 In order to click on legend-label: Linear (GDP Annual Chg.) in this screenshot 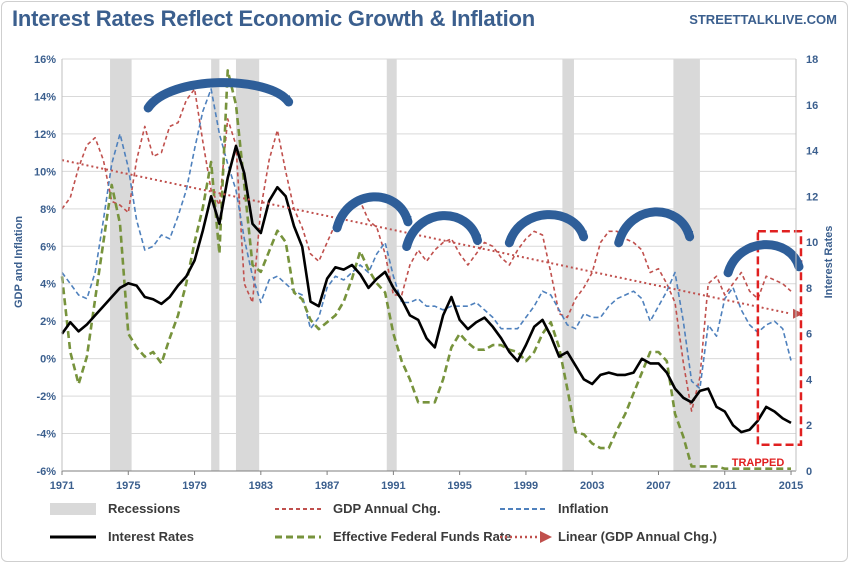, I will do `click(637, 536)`.